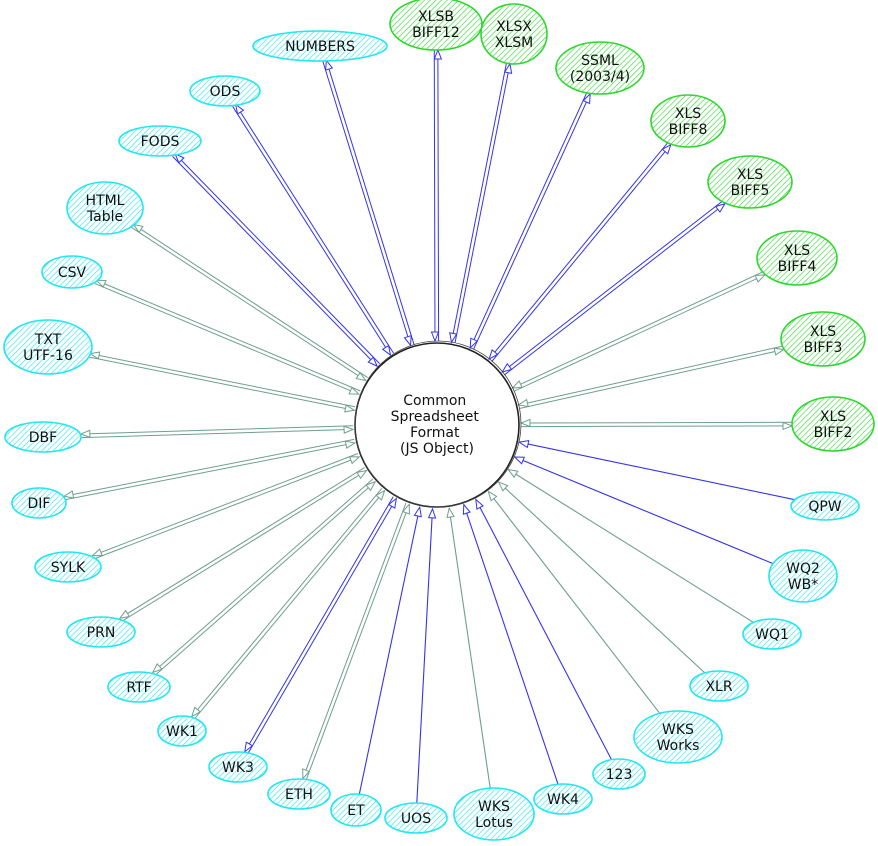  I want to click on format-node-xls-biff3: XLS BIFF3, so click(823, 339).